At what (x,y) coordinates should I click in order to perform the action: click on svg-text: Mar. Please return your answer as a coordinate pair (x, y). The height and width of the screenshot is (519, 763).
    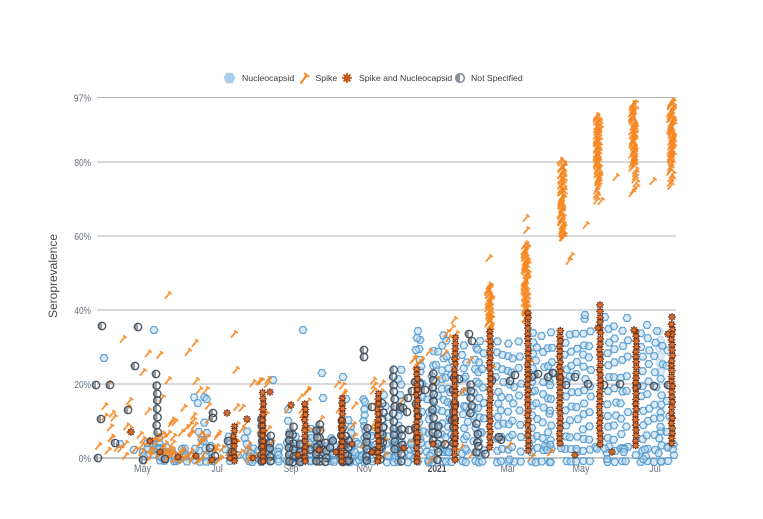
    Looking at the image, I should click on (508, 469).